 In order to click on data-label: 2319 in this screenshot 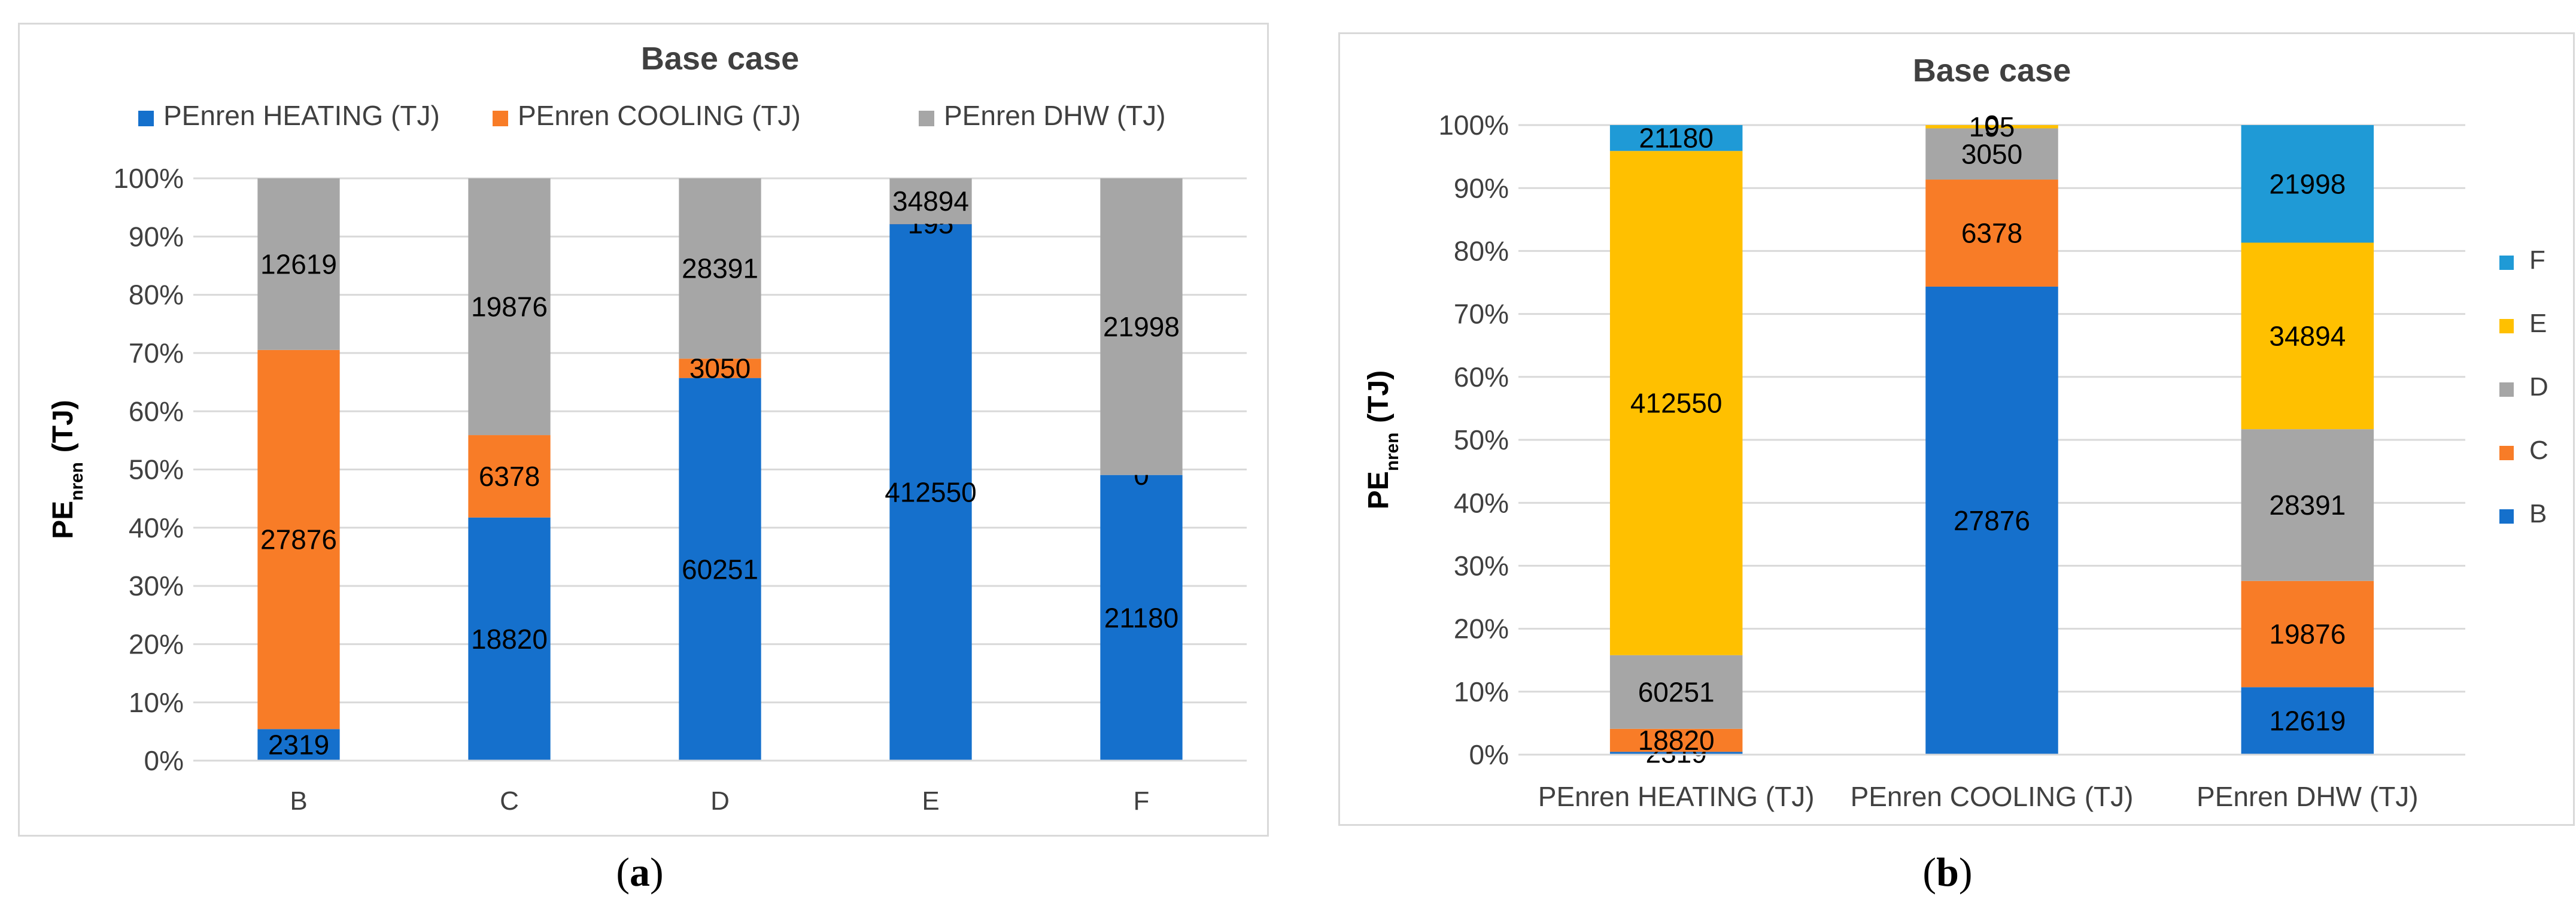, I will do `click(298, 745)`.